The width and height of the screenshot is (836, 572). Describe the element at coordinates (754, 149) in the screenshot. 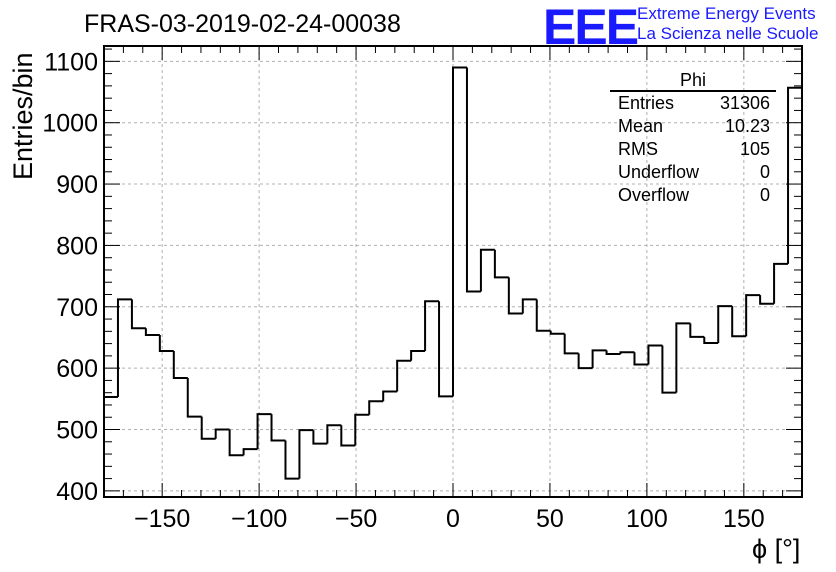

I see `stats-value: 105` at that location.